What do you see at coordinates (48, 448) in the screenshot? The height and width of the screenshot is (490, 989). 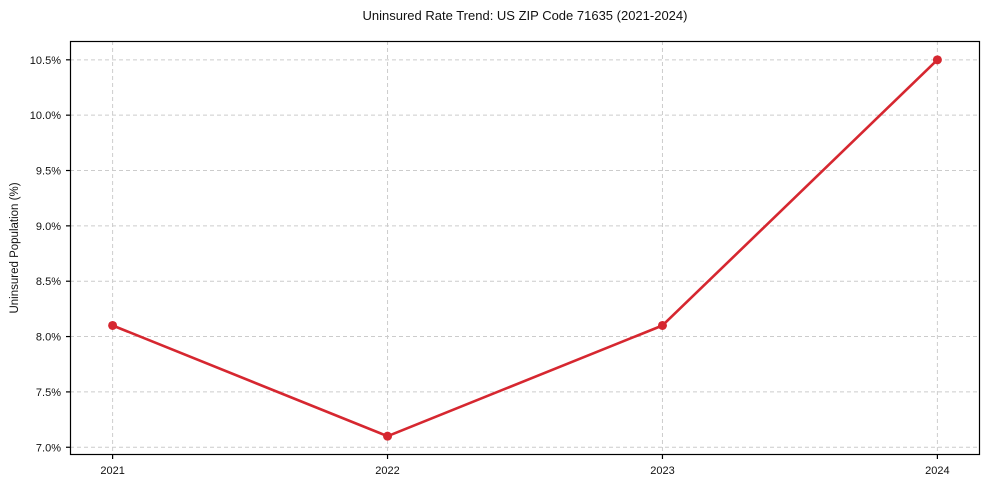 I see `y-tick-label: 7.0%` at bounding box center [48, 448].